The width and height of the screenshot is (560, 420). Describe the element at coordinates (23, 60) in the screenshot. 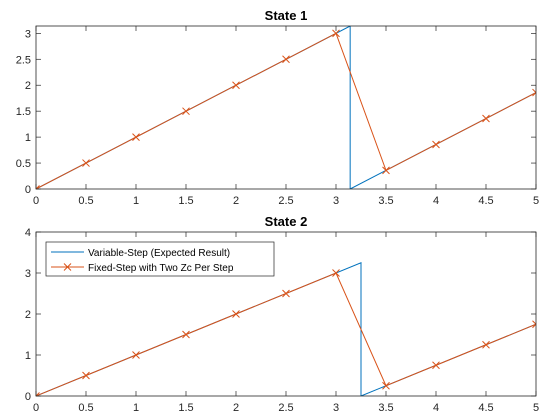

I see `y-tick-label: 2.5` at that location.